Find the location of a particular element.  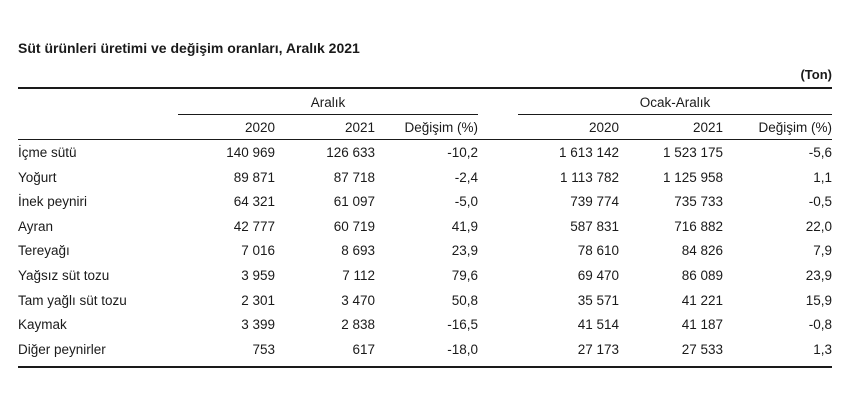

table-cell: 27 173 is located at coordinates (598, 349).